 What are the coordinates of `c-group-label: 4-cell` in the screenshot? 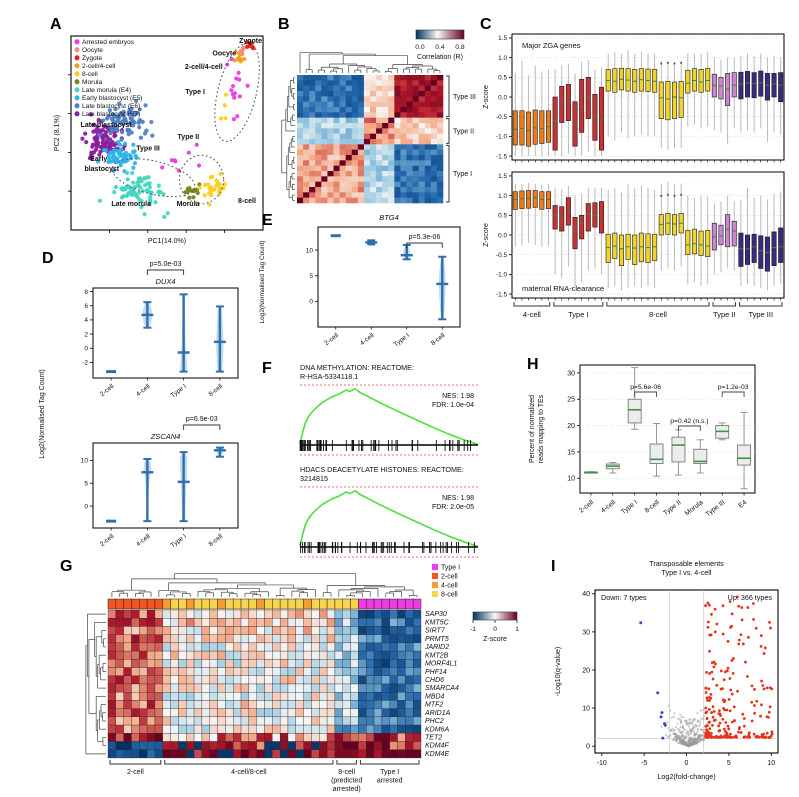 It's located at (532, 314).